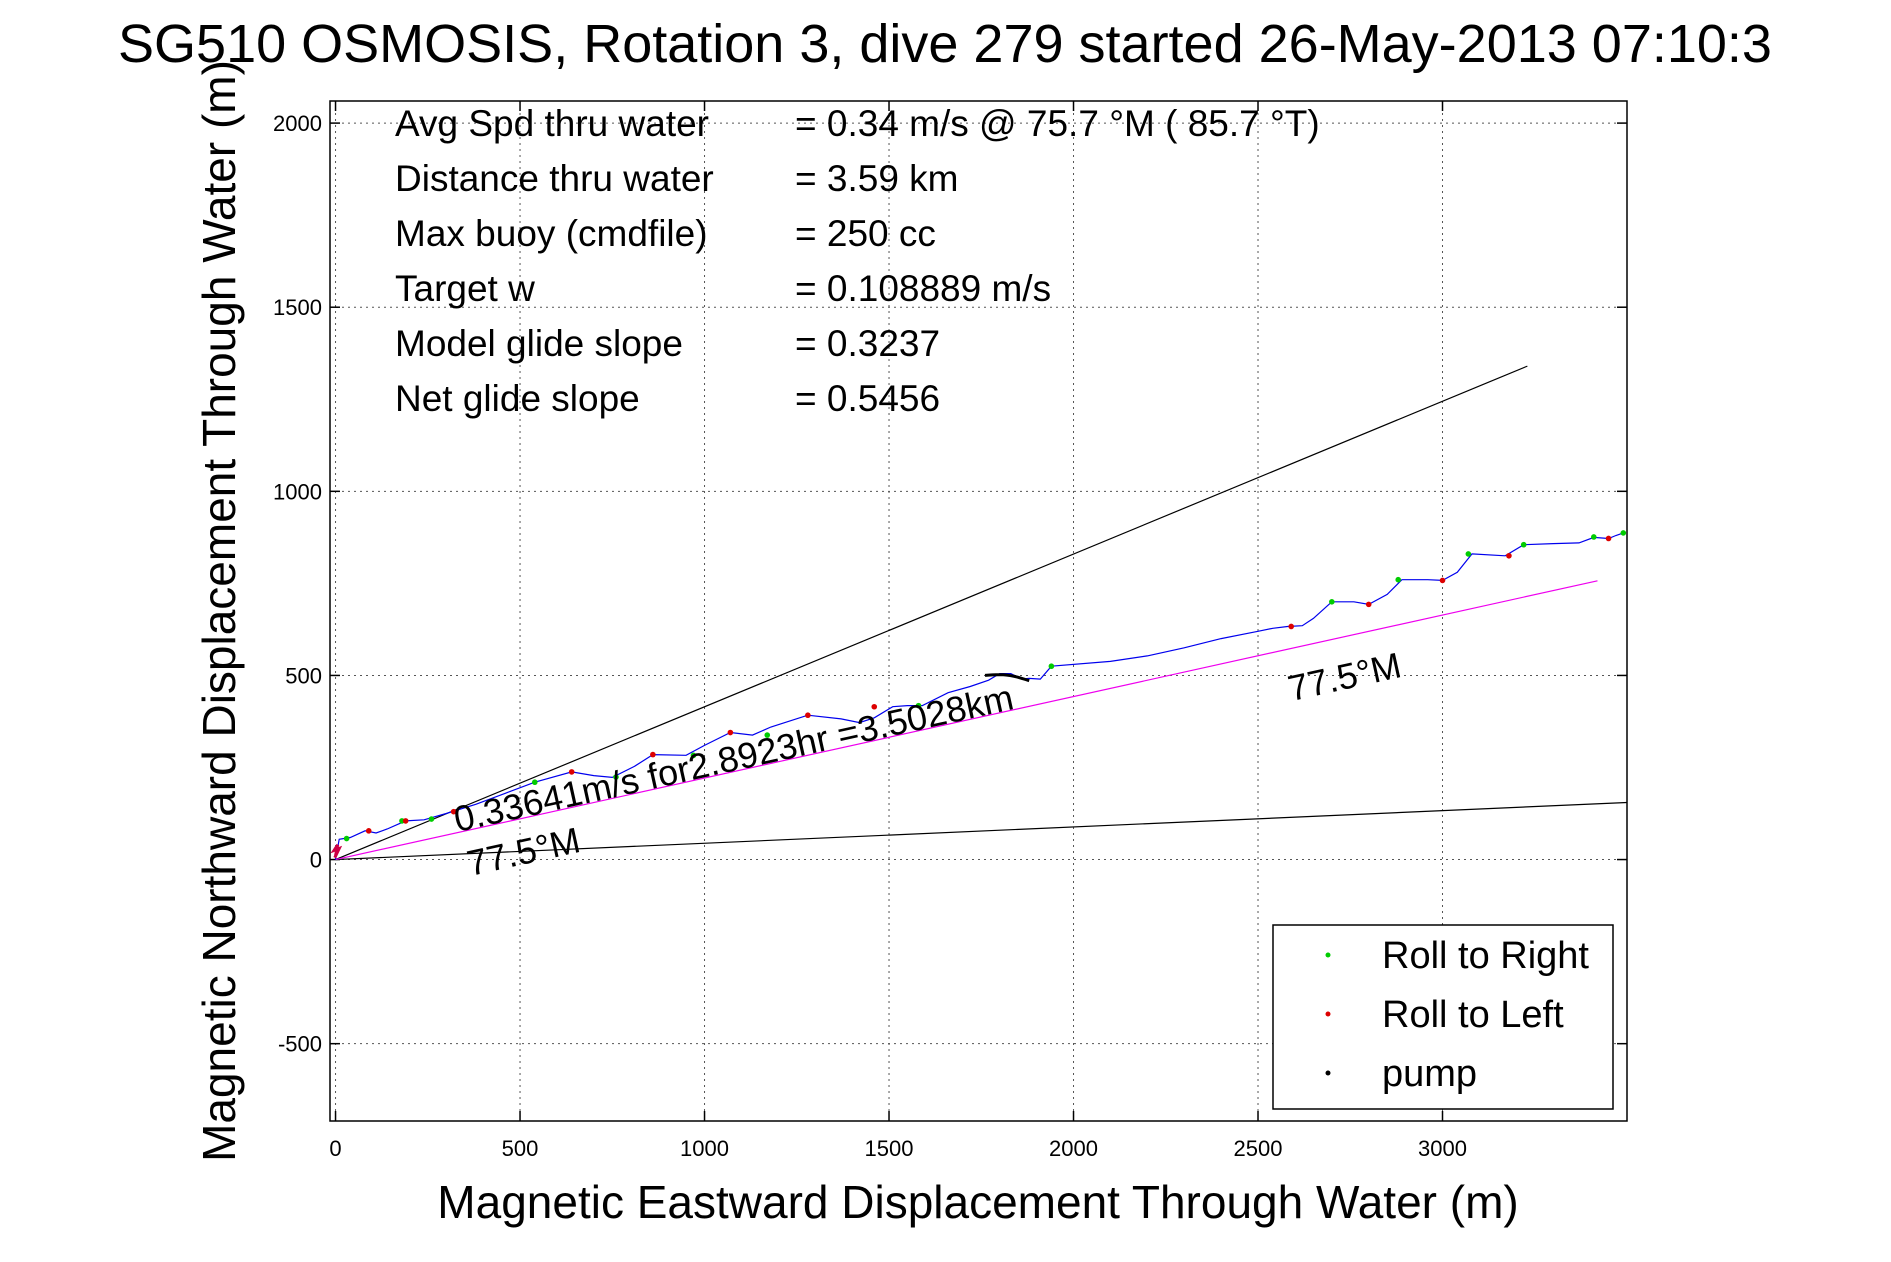  Describe the element at coordinates (877, 178) in the screenshot. I see `stat-value: = 3.59 km` at that location.